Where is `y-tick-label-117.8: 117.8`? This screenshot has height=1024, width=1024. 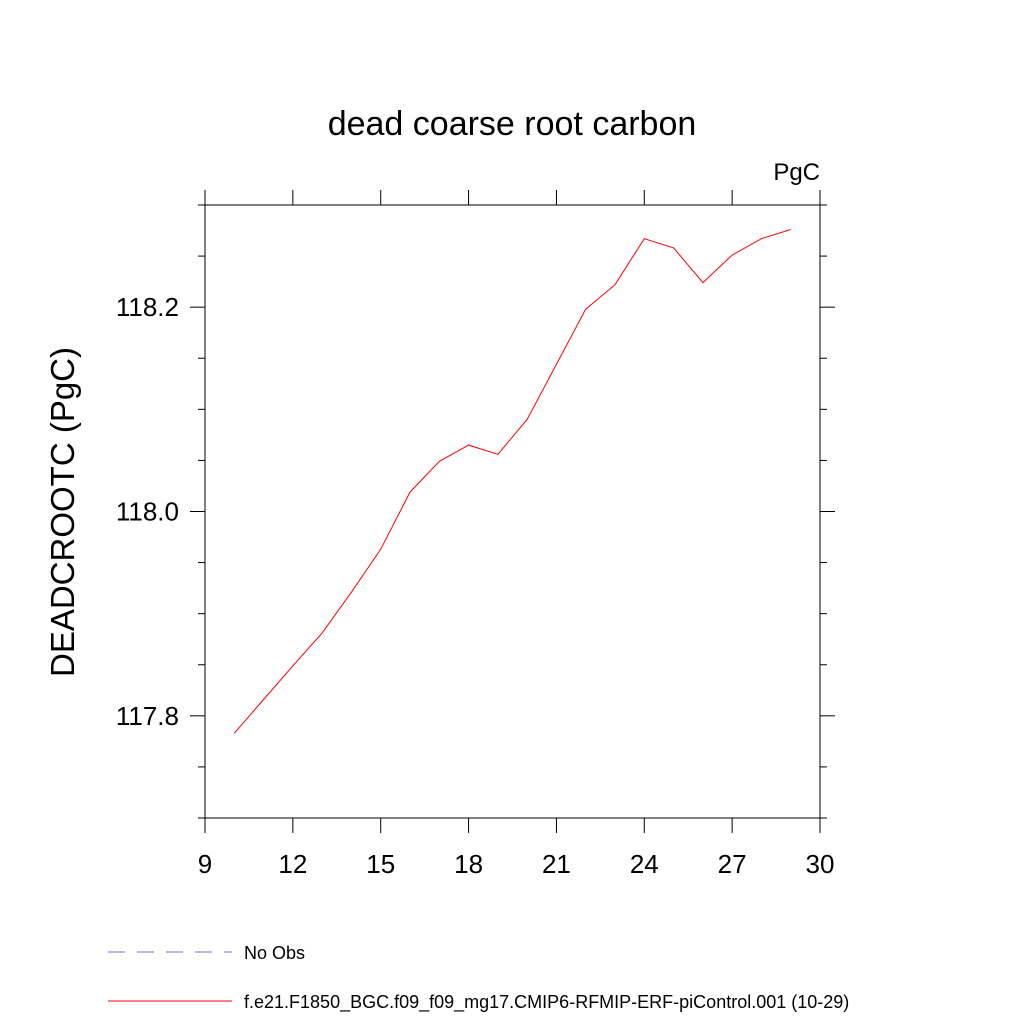 y-tick-label-117.8: 117.8 is located at coordinates (147, 716).